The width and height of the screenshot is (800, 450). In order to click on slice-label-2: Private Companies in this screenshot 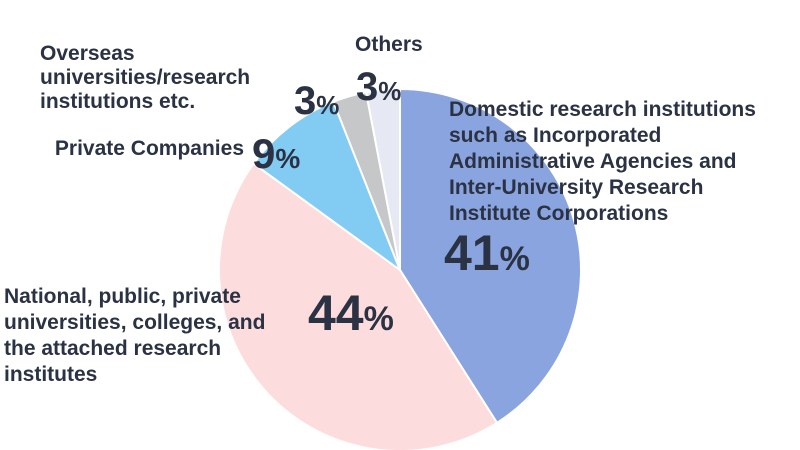, I will do `click(149, 148)`.